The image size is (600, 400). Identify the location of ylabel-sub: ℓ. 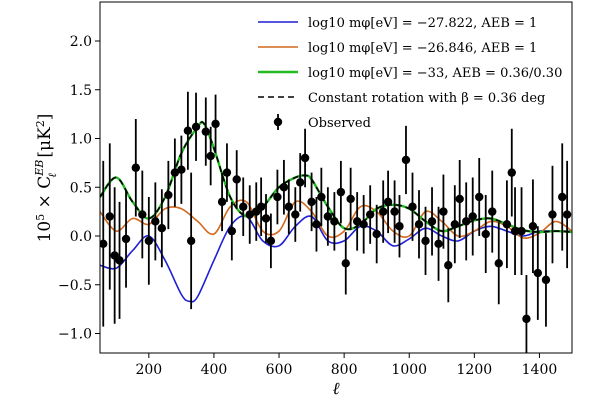
(52, 175).